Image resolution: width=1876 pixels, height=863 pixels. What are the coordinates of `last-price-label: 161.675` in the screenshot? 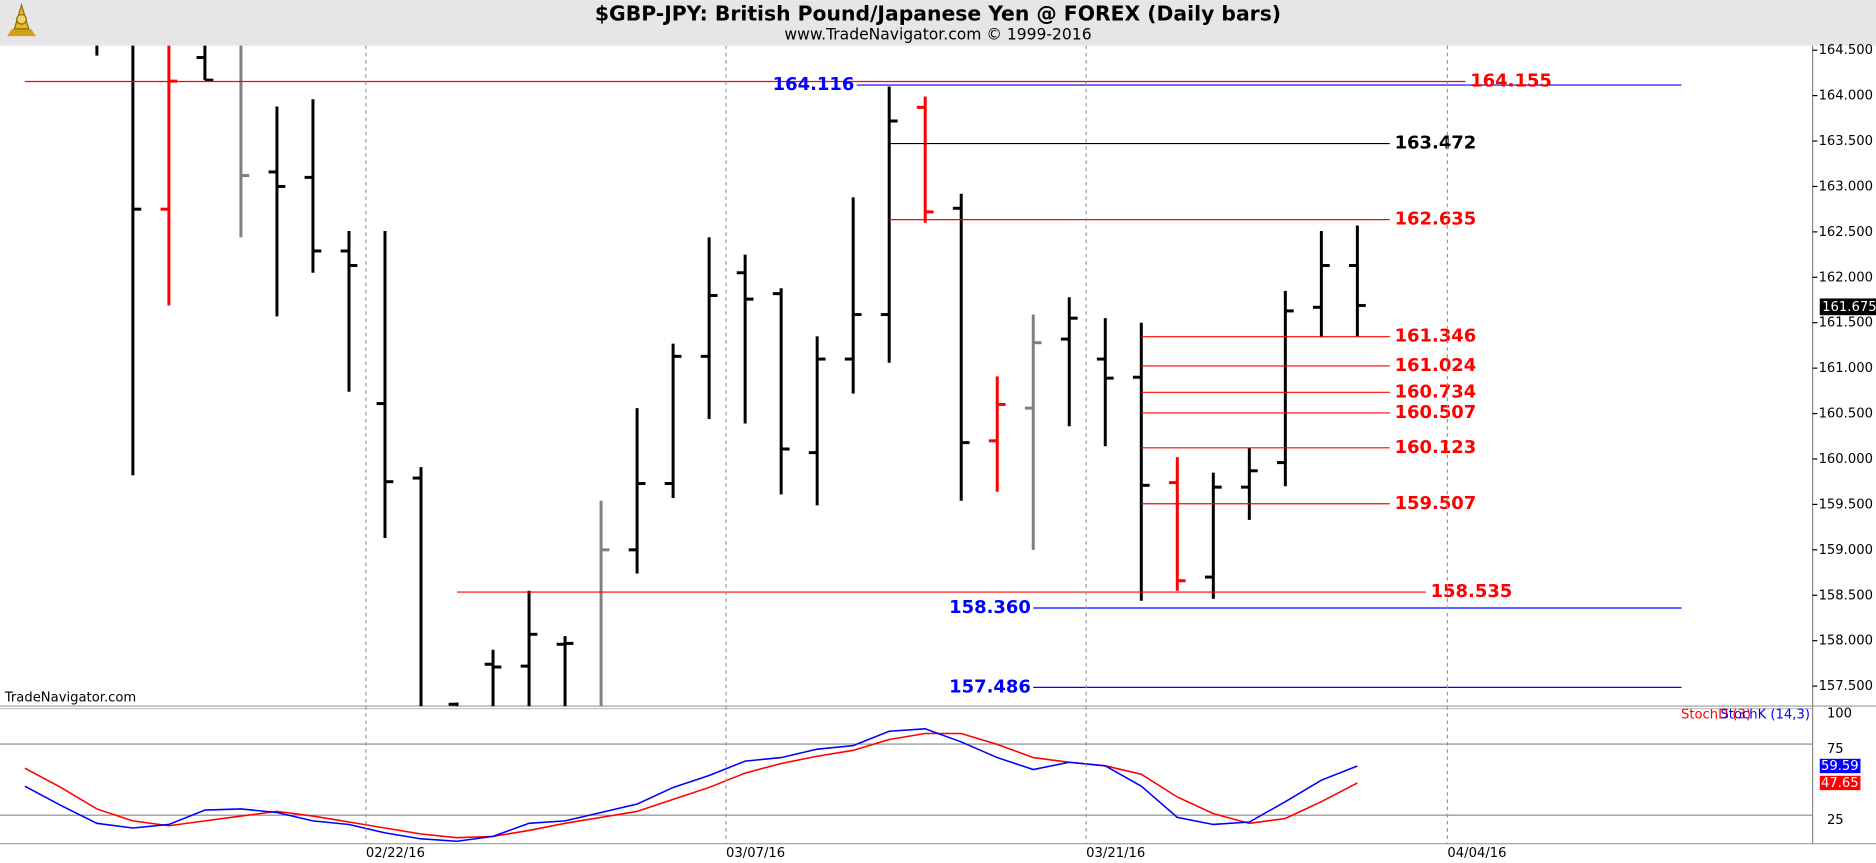 It's located at (1849, 307).